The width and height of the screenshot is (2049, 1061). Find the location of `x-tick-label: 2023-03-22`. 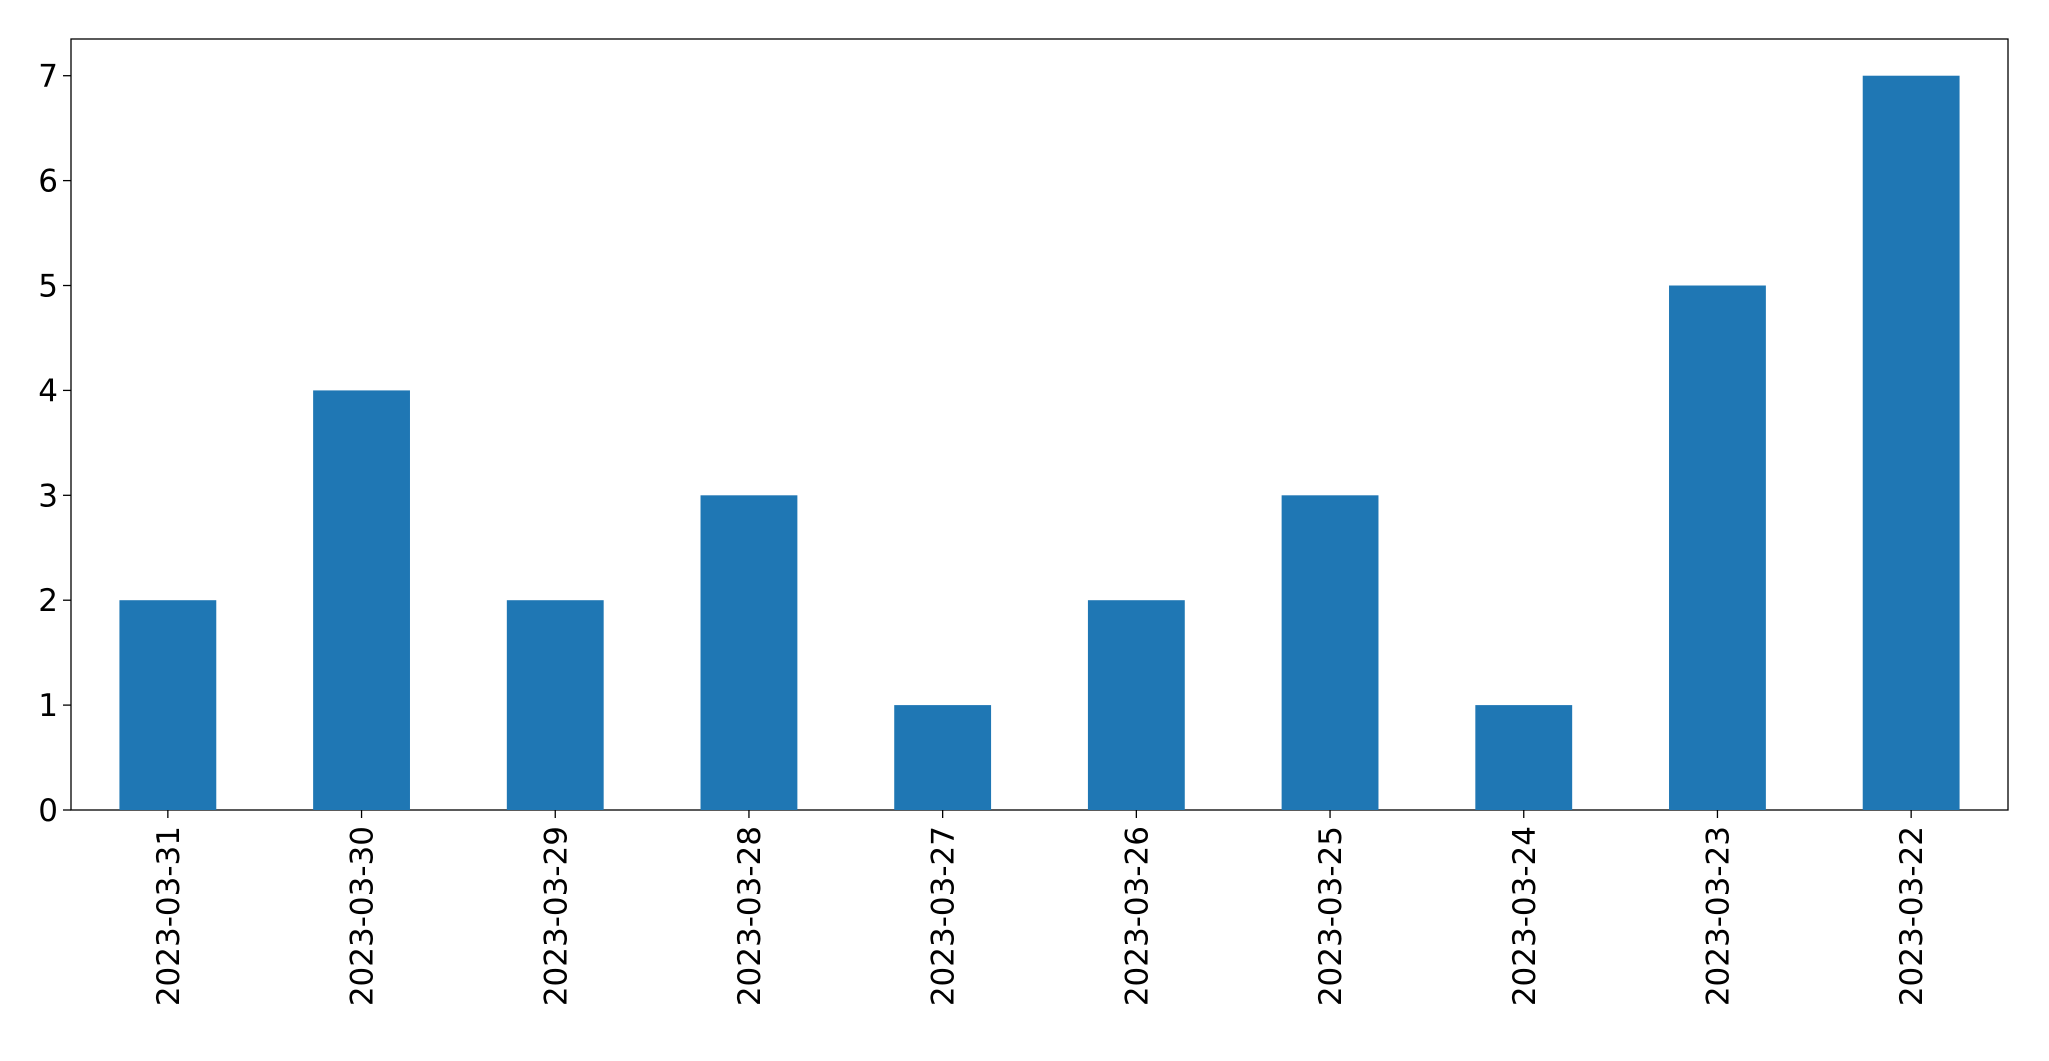

x-tick-label: 2023-03-22 is located at coordinates (1912, 916).